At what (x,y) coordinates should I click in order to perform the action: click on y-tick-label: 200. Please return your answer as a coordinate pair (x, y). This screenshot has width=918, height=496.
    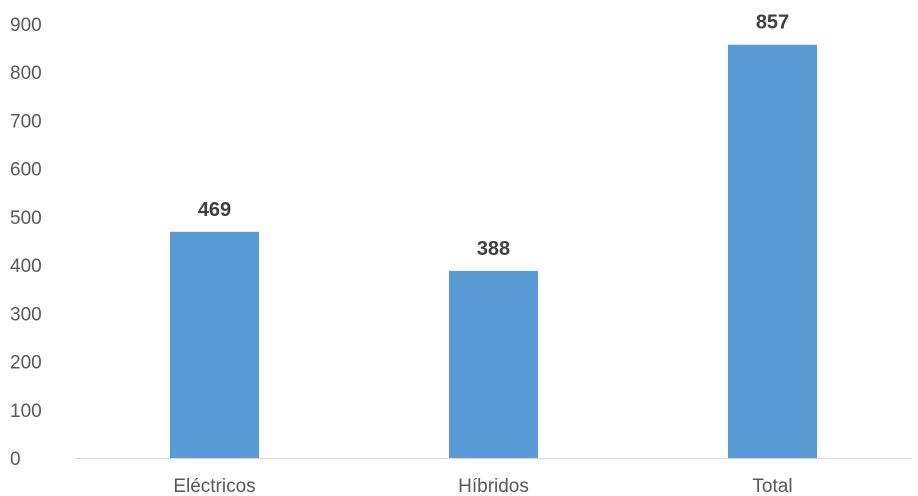
    Looking at the image, I should click on (26, 363).